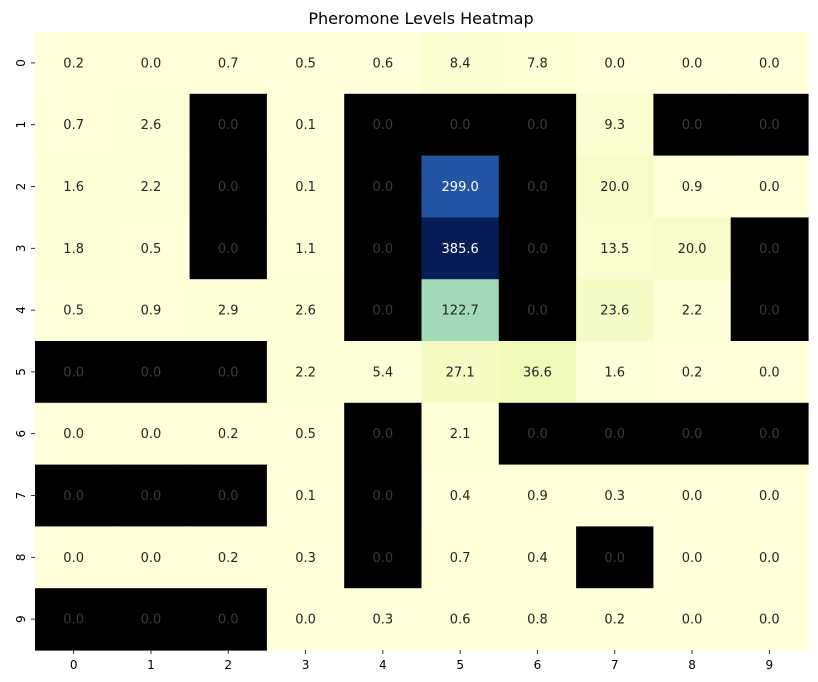  I want to click on cell-value-label: 27.1, so click(460, 372).